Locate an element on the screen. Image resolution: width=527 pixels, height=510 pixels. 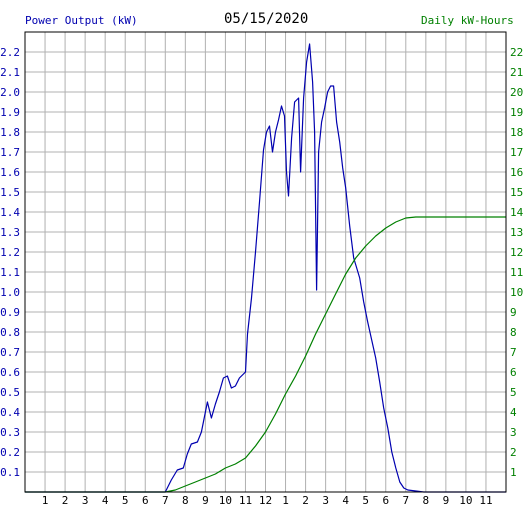
y-left-tick-label: 0.4 is located at coordinates (10, 412).